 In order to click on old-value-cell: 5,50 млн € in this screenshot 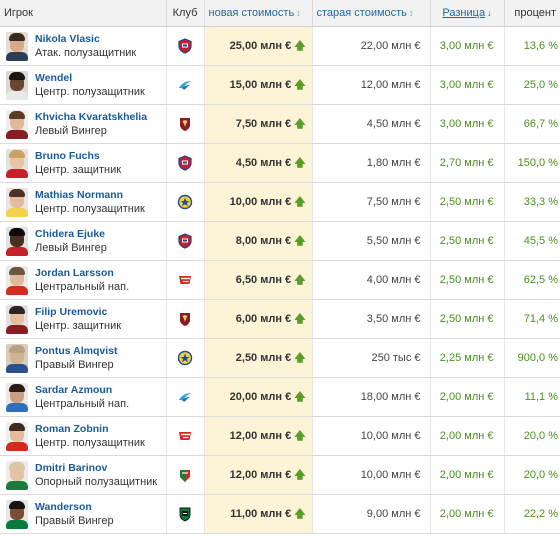, I will do `click(371, 241)`.